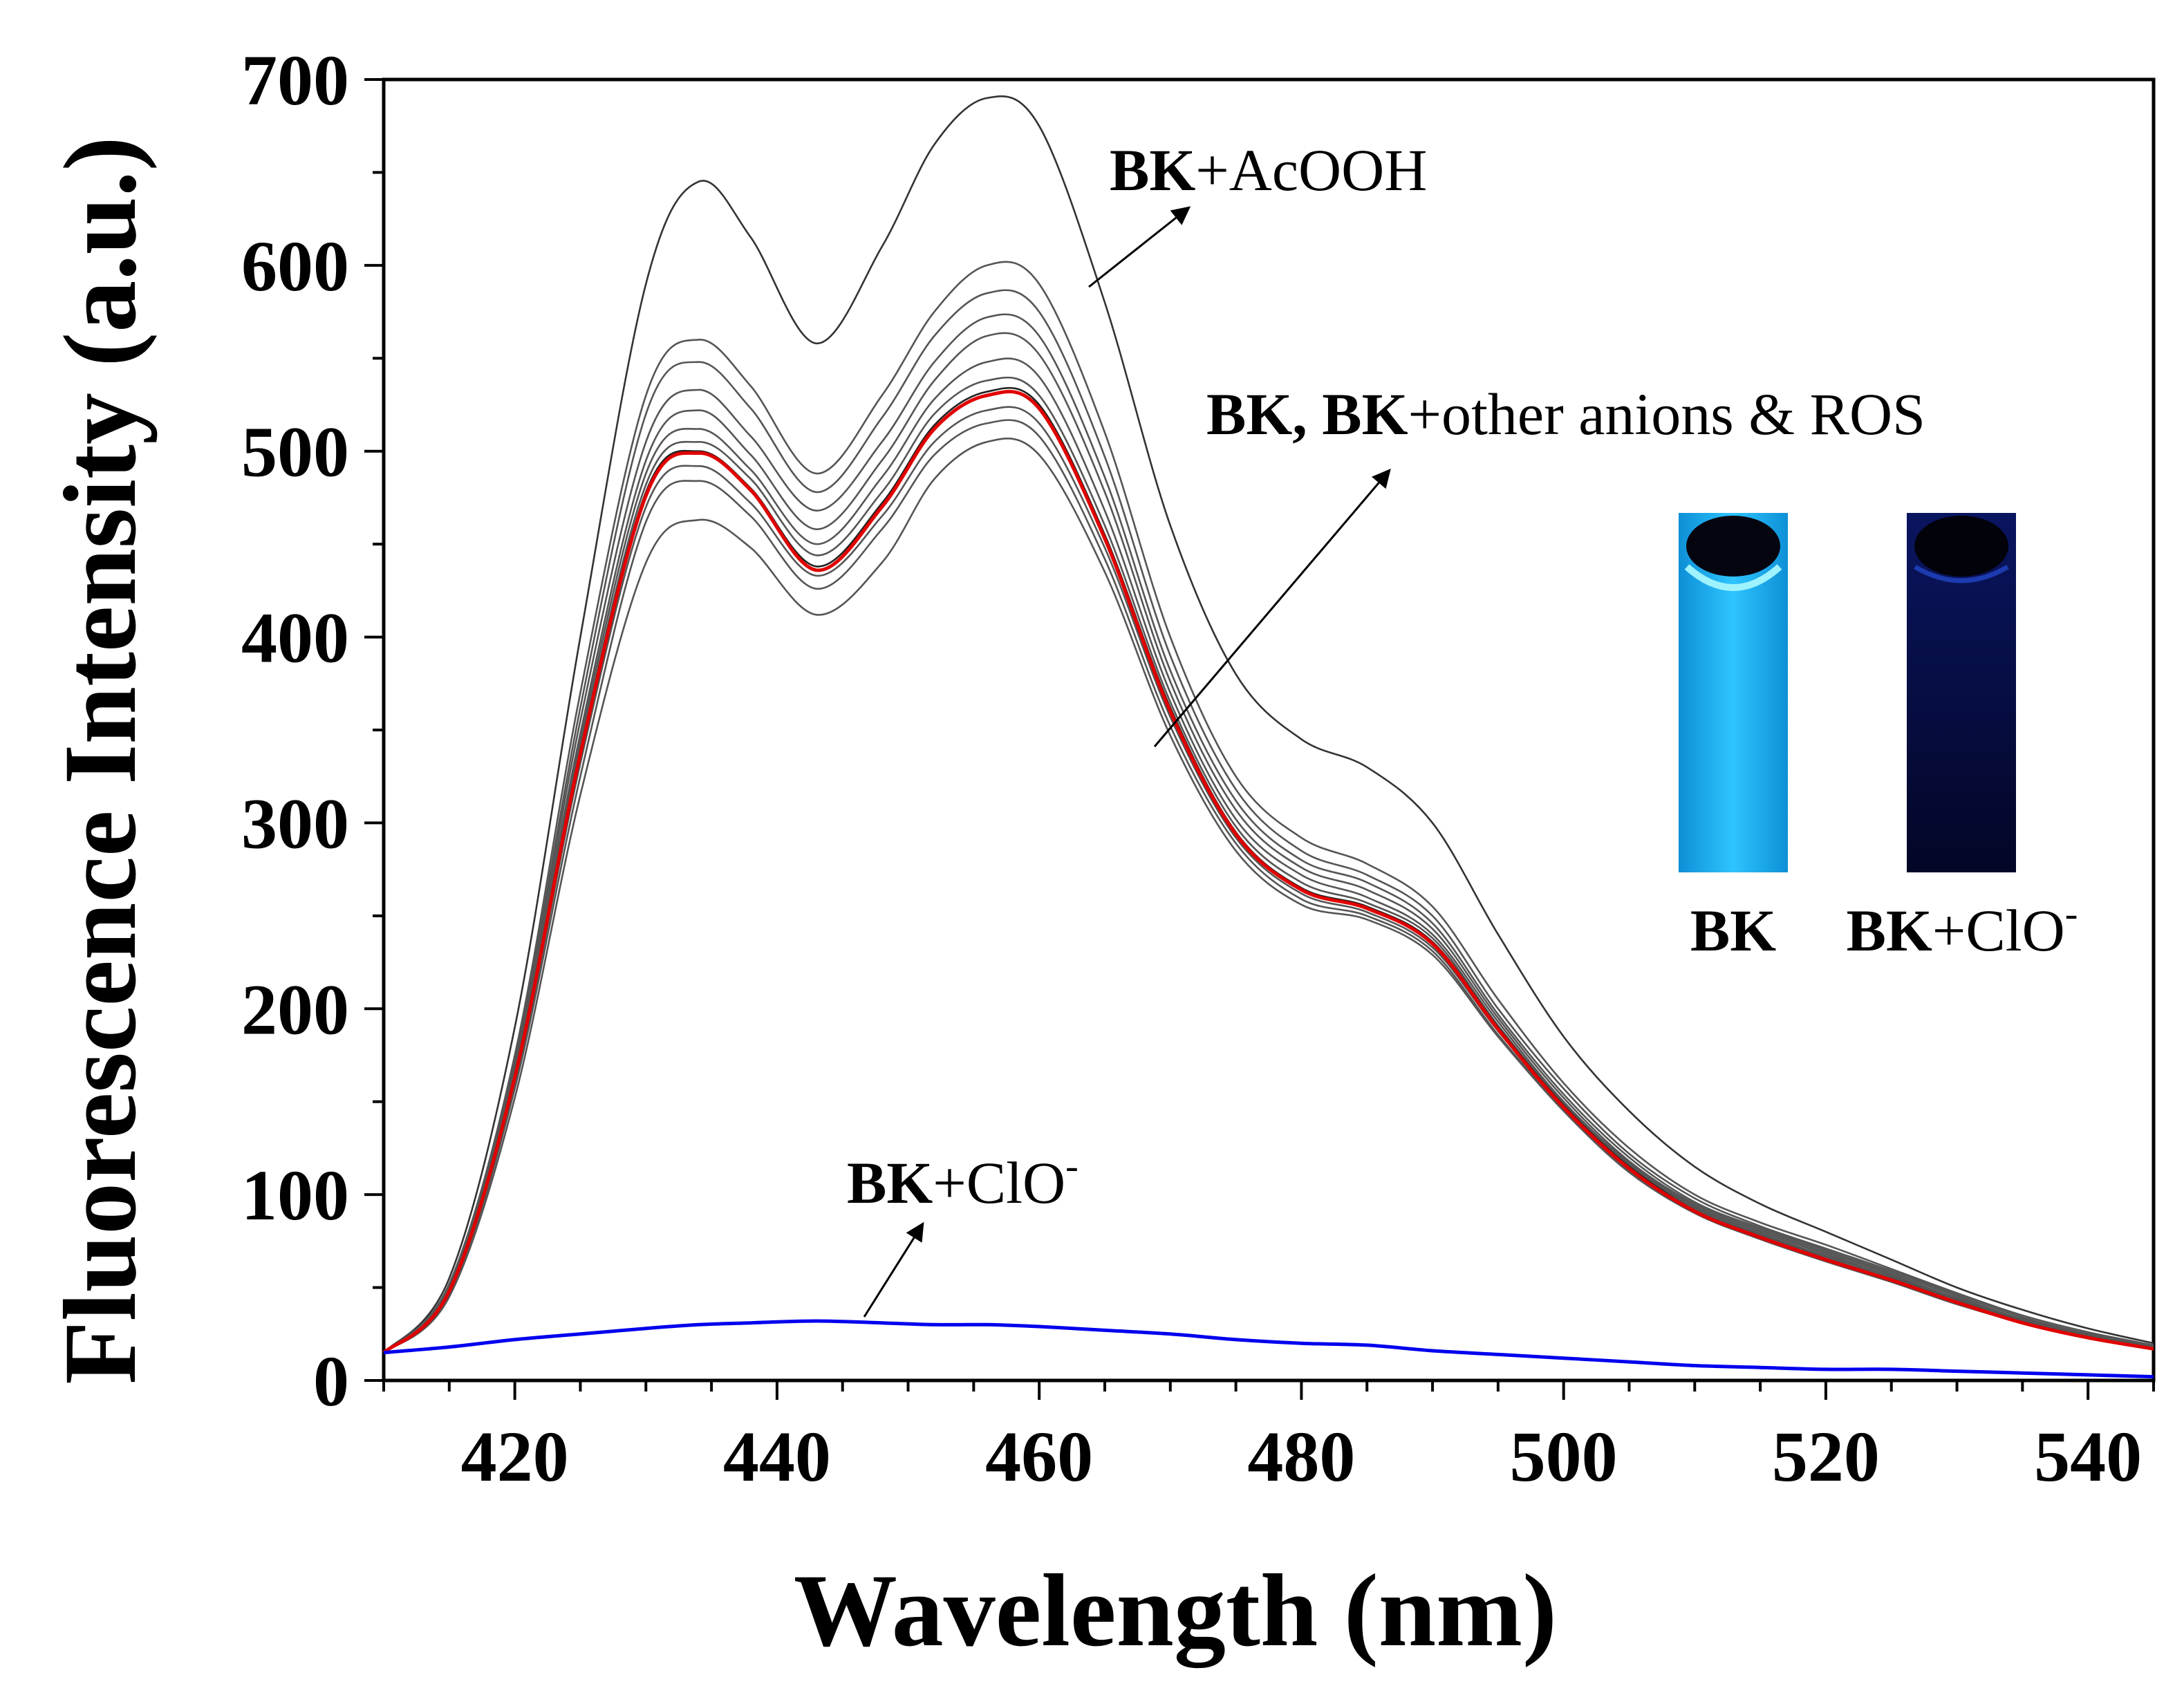 This screenshot has height=1686, width=2184. What do you see at coordinates (1272, 607) in the screenshot?
I see `arrow-other-anions` at bounding box center [1272, 607].